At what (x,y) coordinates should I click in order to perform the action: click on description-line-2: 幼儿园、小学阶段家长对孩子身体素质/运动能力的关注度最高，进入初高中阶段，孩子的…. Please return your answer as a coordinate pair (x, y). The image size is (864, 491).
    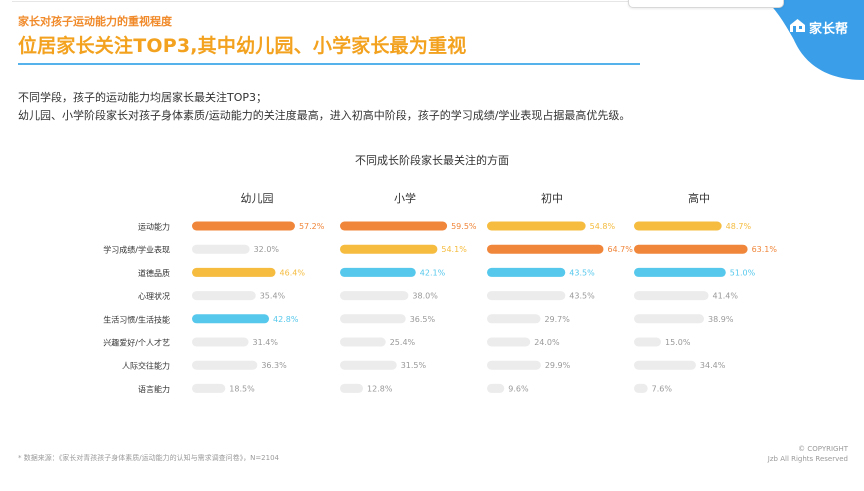
    Looking at the image, I should click on (324, 115).